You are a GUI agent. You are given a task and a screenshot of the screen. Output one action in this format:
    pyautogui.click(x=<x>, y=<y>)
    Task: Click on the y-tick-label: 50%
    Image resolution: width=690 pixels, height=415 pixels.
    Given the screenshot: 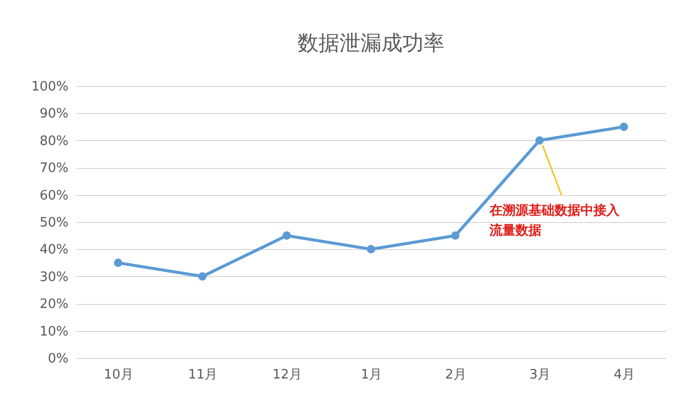 What is the action you would take?
    pyautogui.click(x=54, y=223)
    